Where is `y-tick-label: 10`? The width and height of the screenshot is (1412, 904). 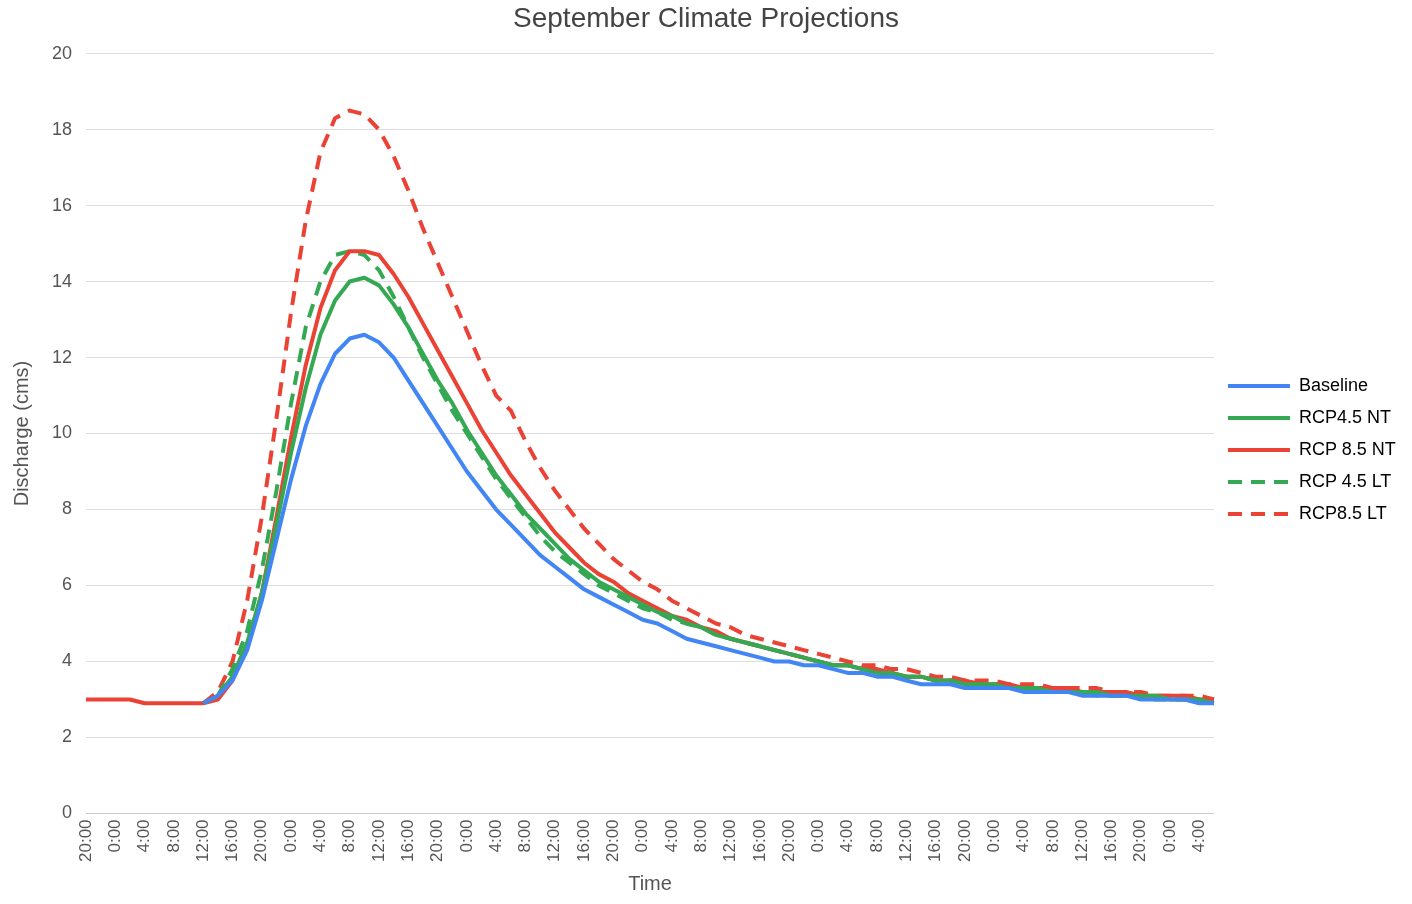
y-tick-label: 10 is located at coordinates (62, 432).